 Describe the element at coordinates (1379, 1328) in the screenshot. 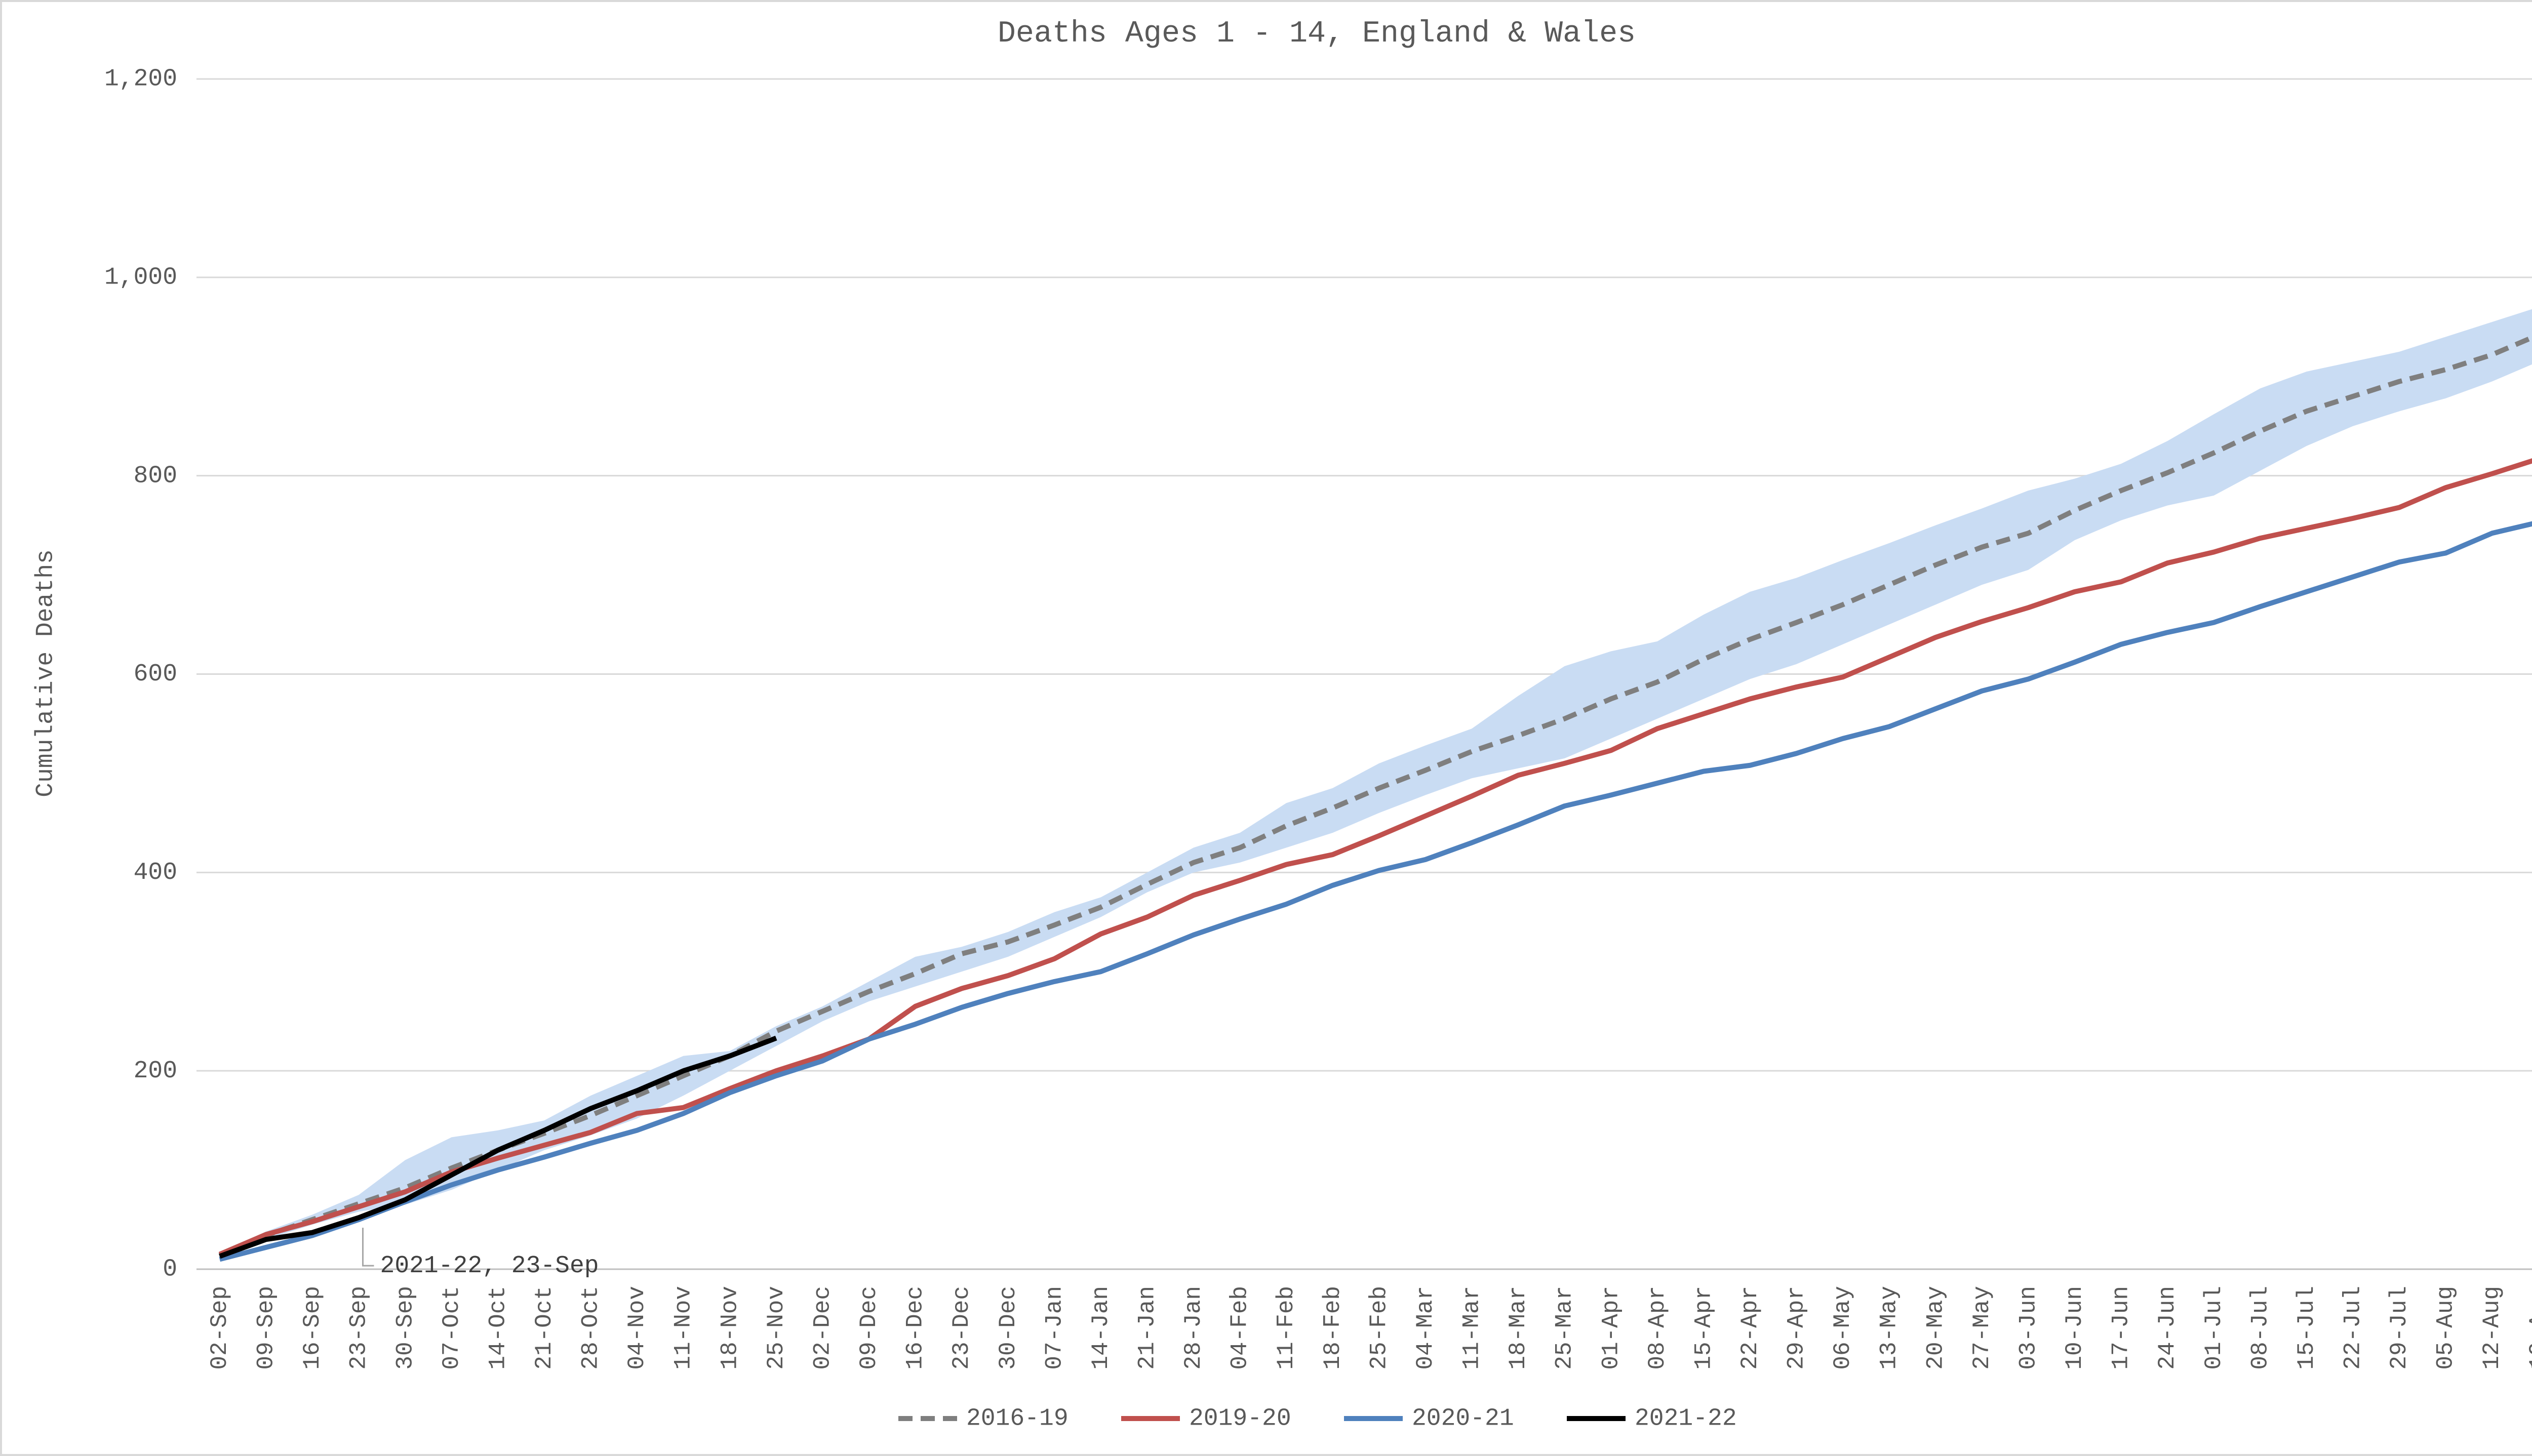

I see `x-tick-label: 25-Feb` at that location.